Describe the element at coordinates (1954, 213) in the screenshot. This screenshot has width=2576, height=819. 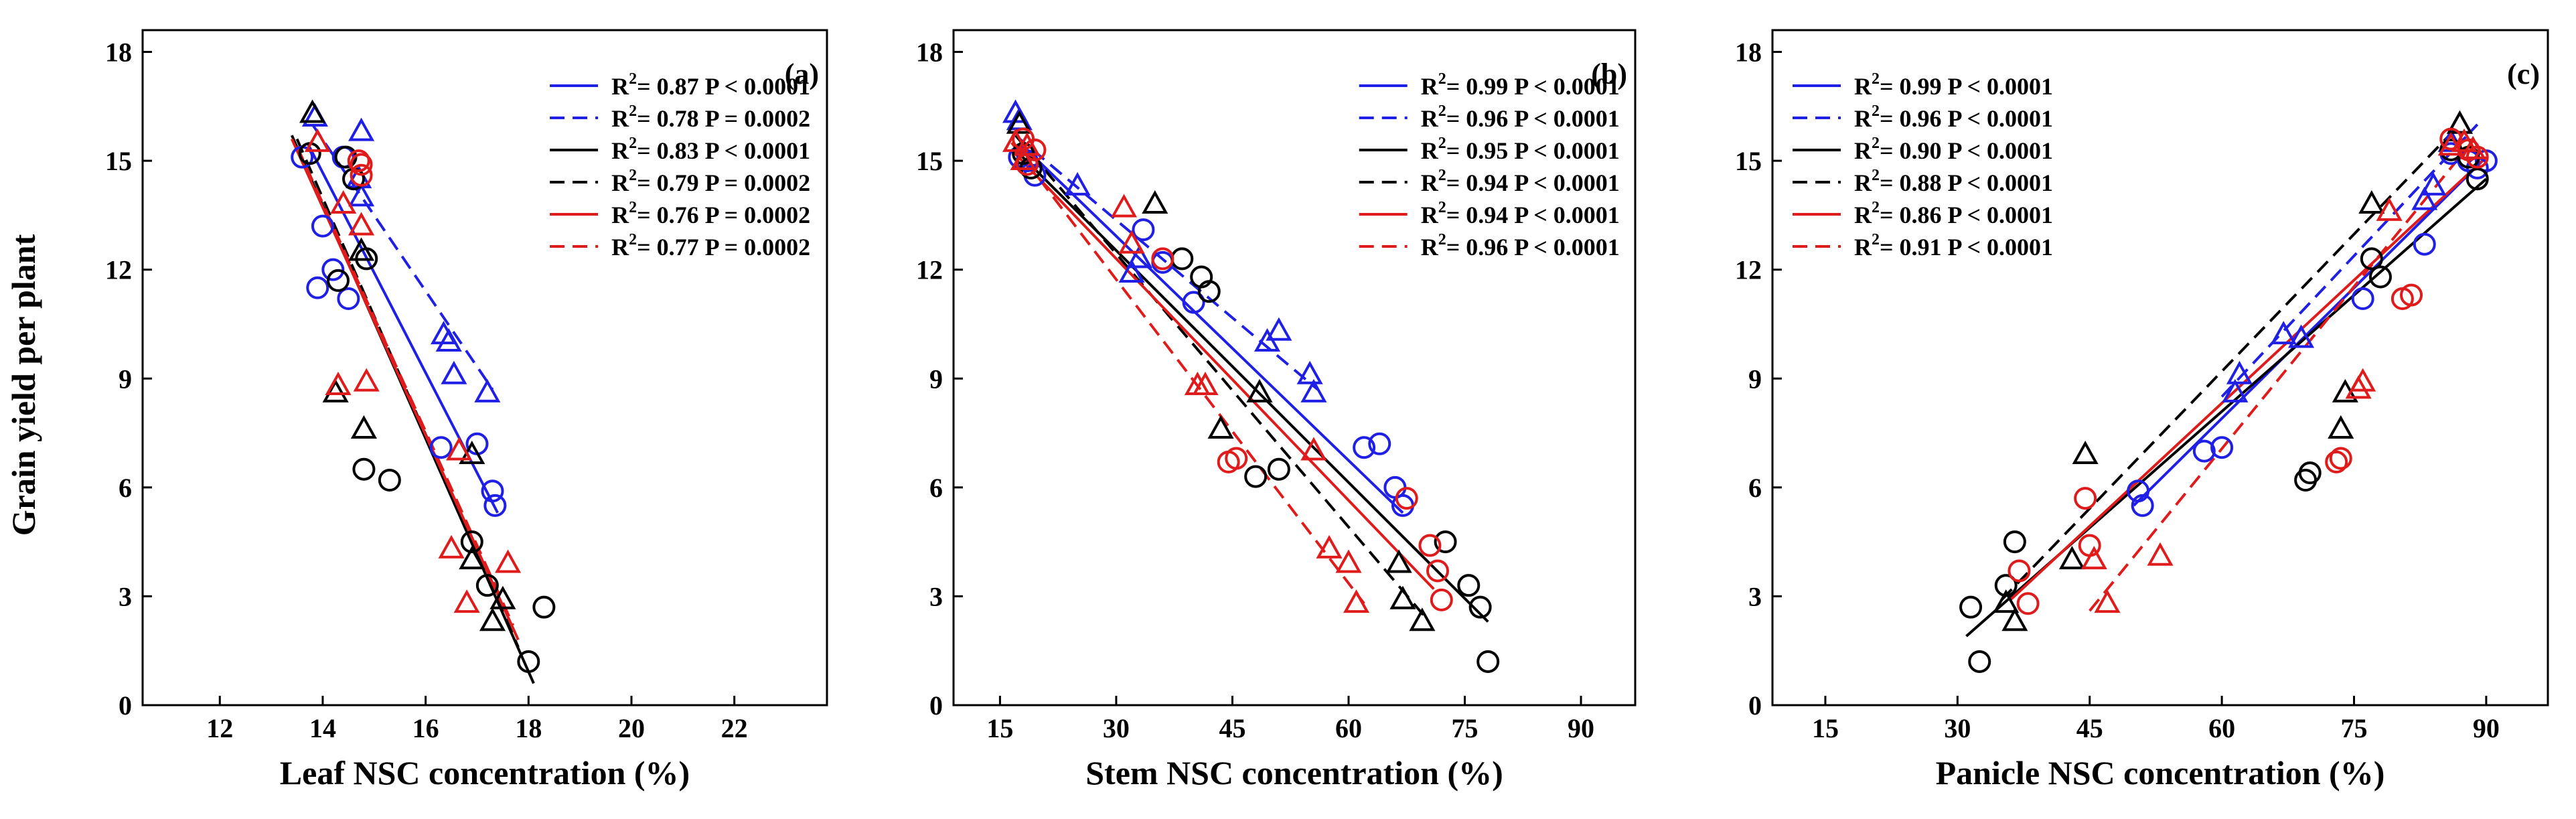
I see `legend-entry: R2= 0.86 P < 0.0001` at that location.